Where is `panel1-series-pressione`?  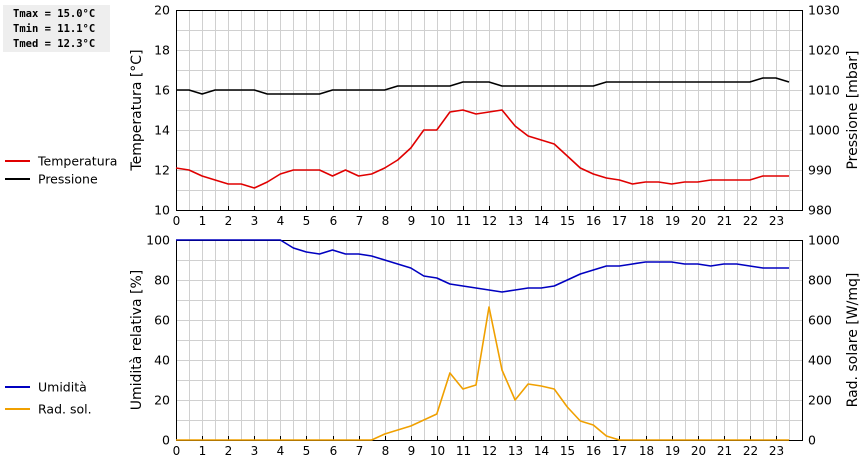
panel1-series-pressione is located at coordinates (483, 86).